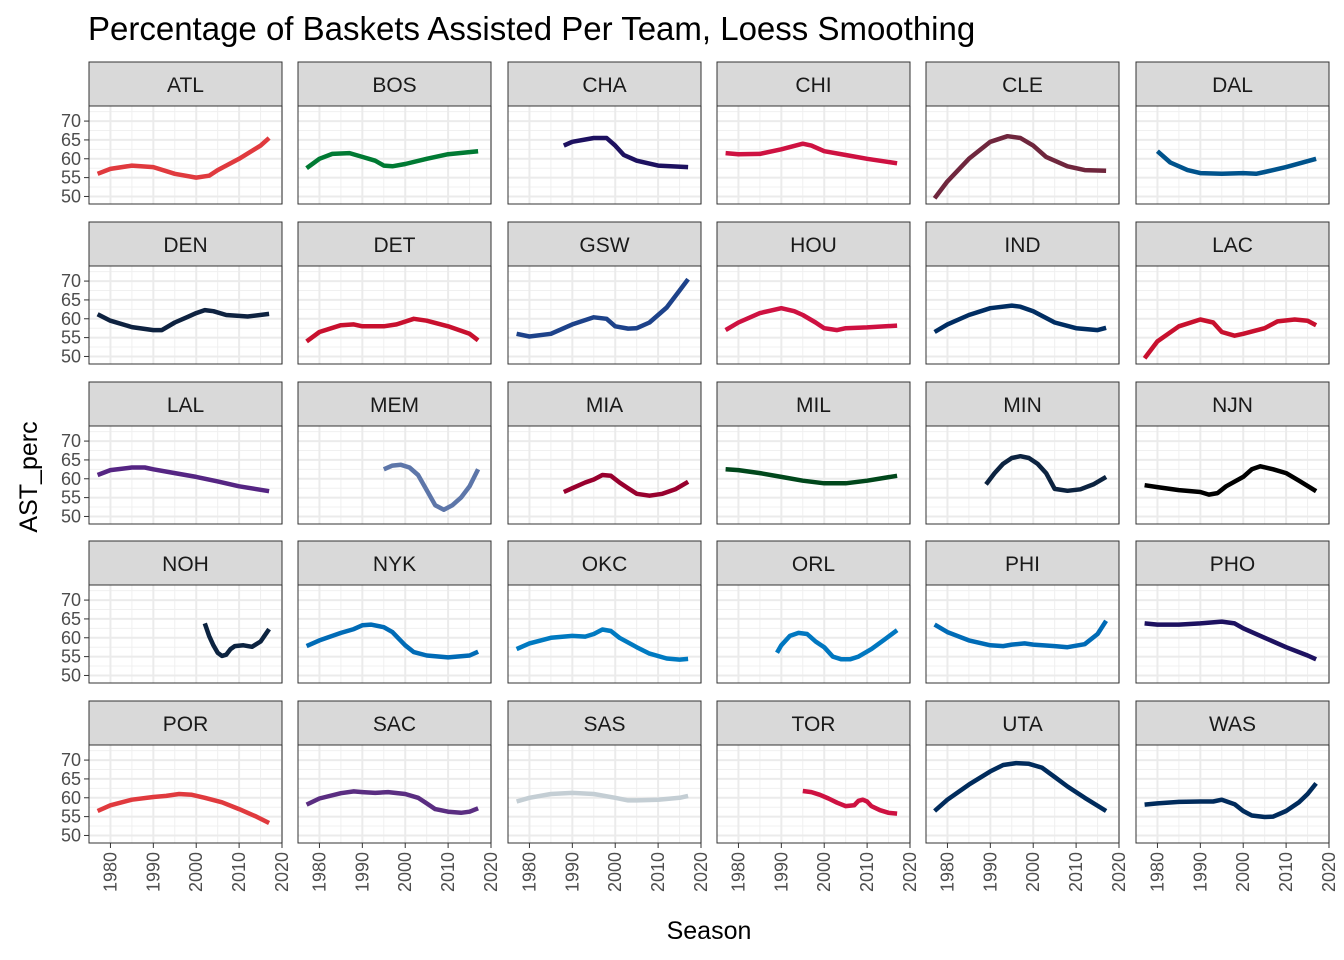 This screenshot has width=1344, height=960. What do you see at coordinates (709, 931) in the screenshot?
I see `x-axis-title: Season` at bounding box center [709, 931].